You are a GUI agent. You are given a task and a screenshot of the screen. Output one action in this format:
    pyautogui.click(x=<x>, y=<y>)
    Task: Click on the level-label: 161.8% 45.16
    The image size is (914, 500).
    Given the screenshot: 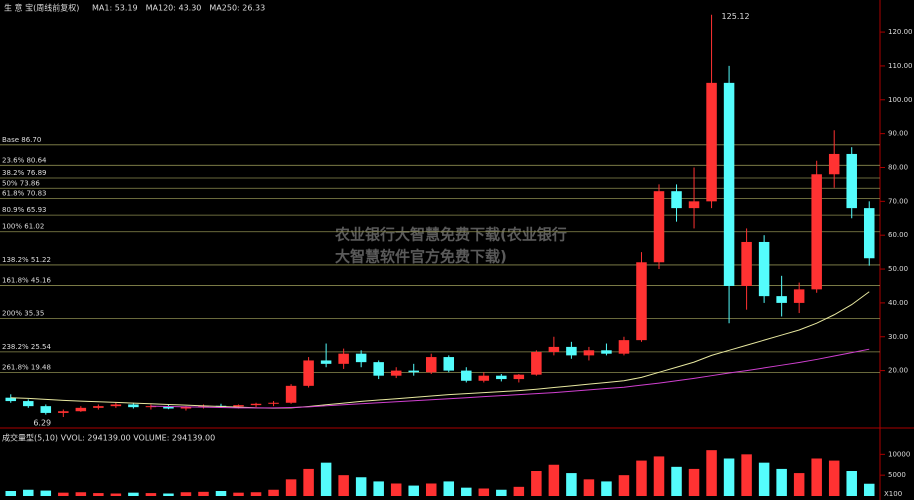 What is the action you would take?
    pyautogui.click(x=27, y=280)
    